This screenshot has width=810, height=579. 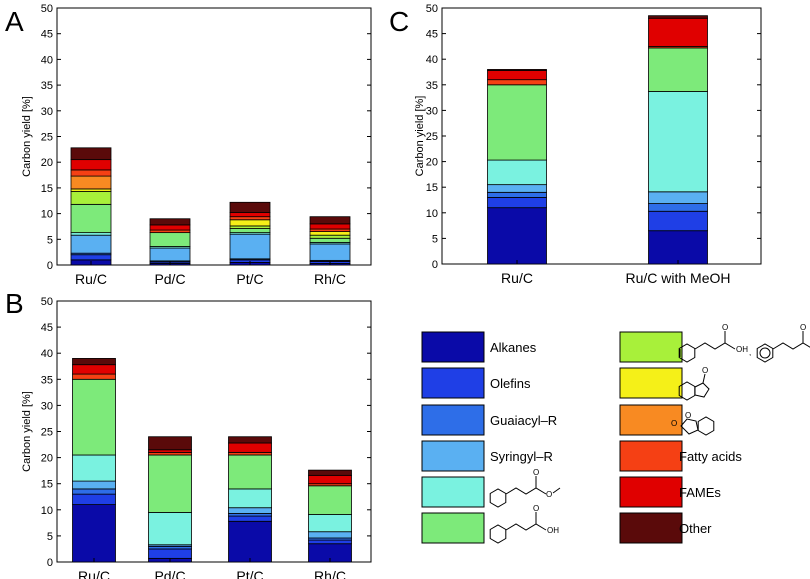 I want to click on y-tick-label: 50, so click(x=47, y=9).